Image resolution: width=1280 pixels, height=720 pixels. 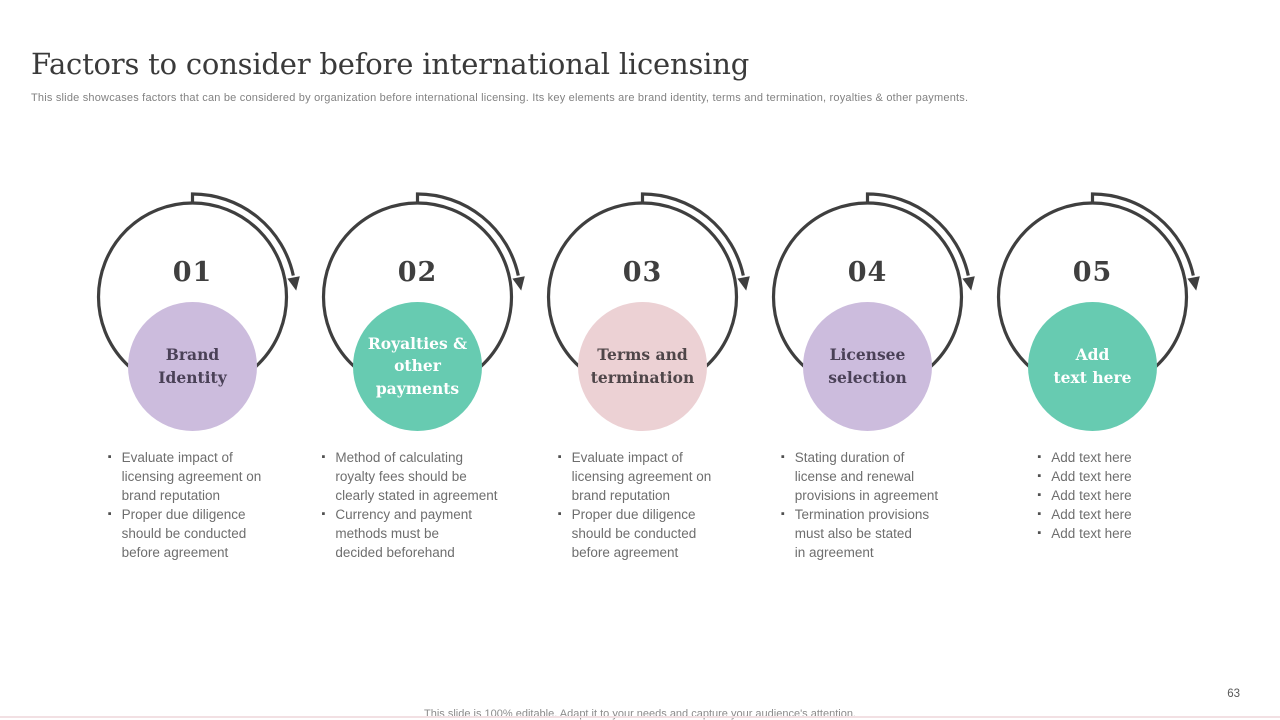 I want to click on page-number: 63, so click(x=1233, y=694).